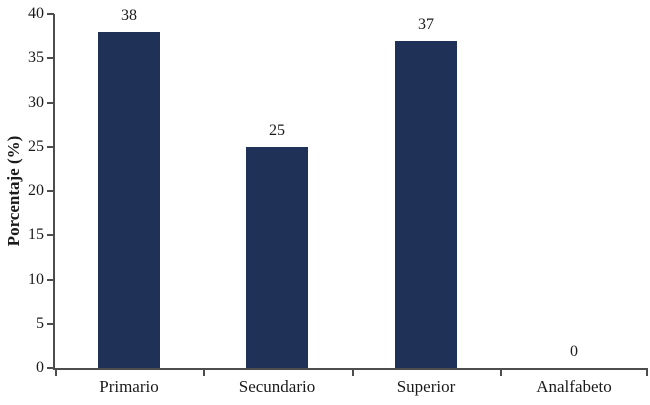 The image size is (650, 405). I want to click on x-axis-category-label: Superior, so click(426, 386).